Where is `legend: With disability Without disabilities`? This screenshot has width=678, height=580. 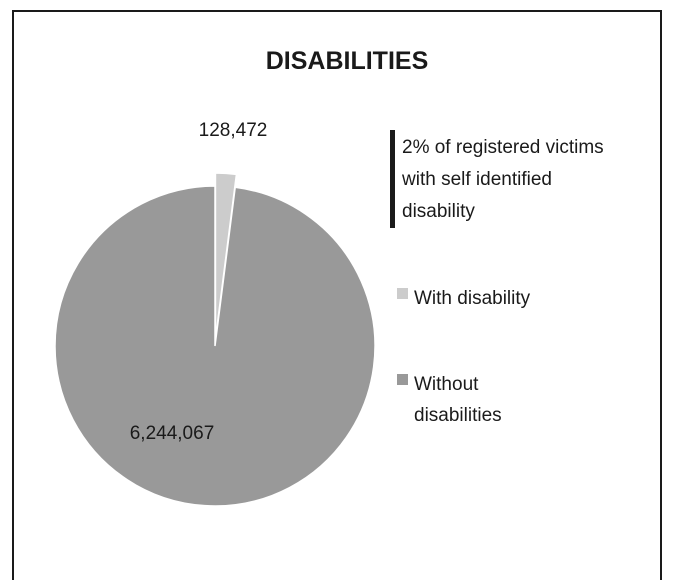
legend: With disability Without disabilities is located at coordinates (464, 357).